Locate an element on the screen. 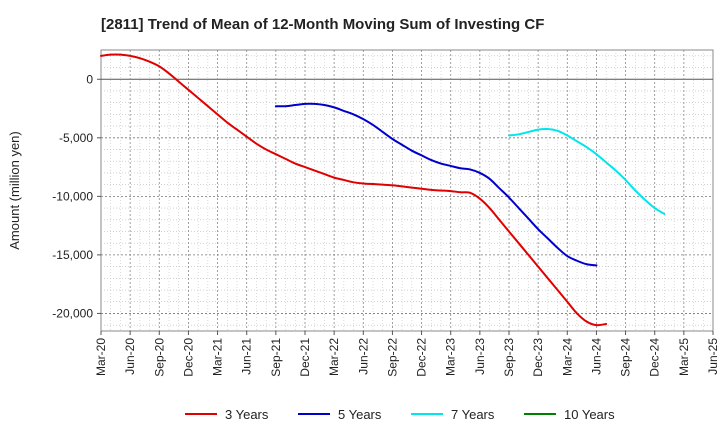 This screenshot has height=440, width=720. x-tick-label: Sep-24 is located at coordinates (626, 357).